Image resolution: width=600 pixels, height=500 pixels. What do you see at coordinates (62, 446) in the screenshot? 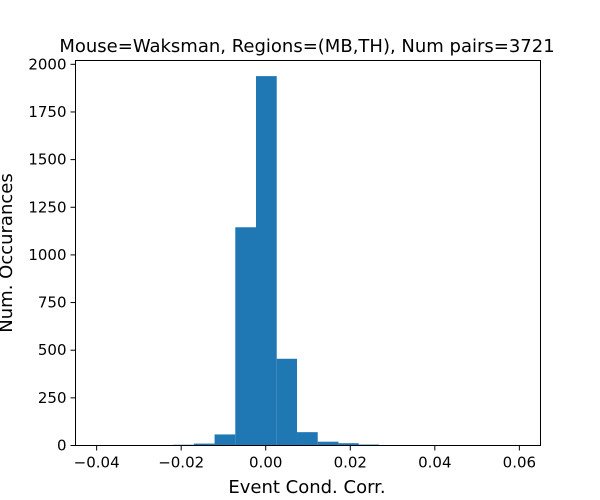
I see `y-tick-label-0: 0` at bounding box center [62, 446].